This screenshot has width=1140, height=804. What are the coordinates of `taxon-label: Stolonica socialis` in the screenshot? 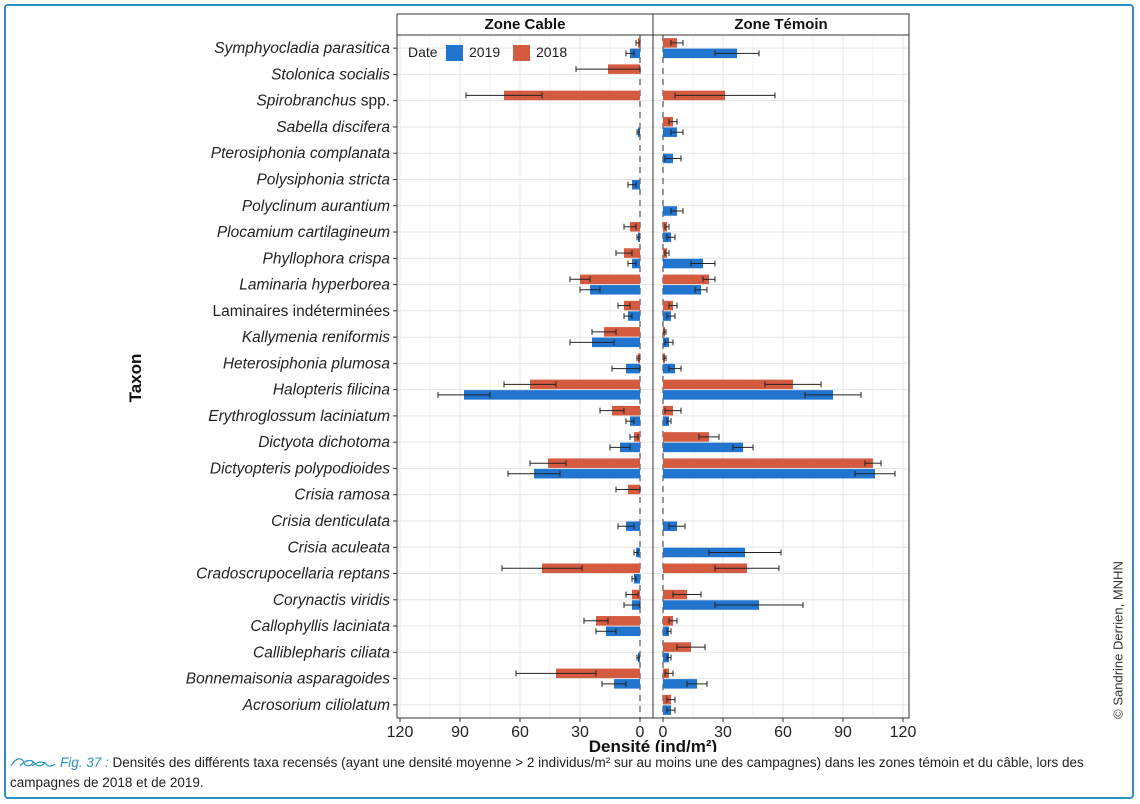 It's located at (330, 74).